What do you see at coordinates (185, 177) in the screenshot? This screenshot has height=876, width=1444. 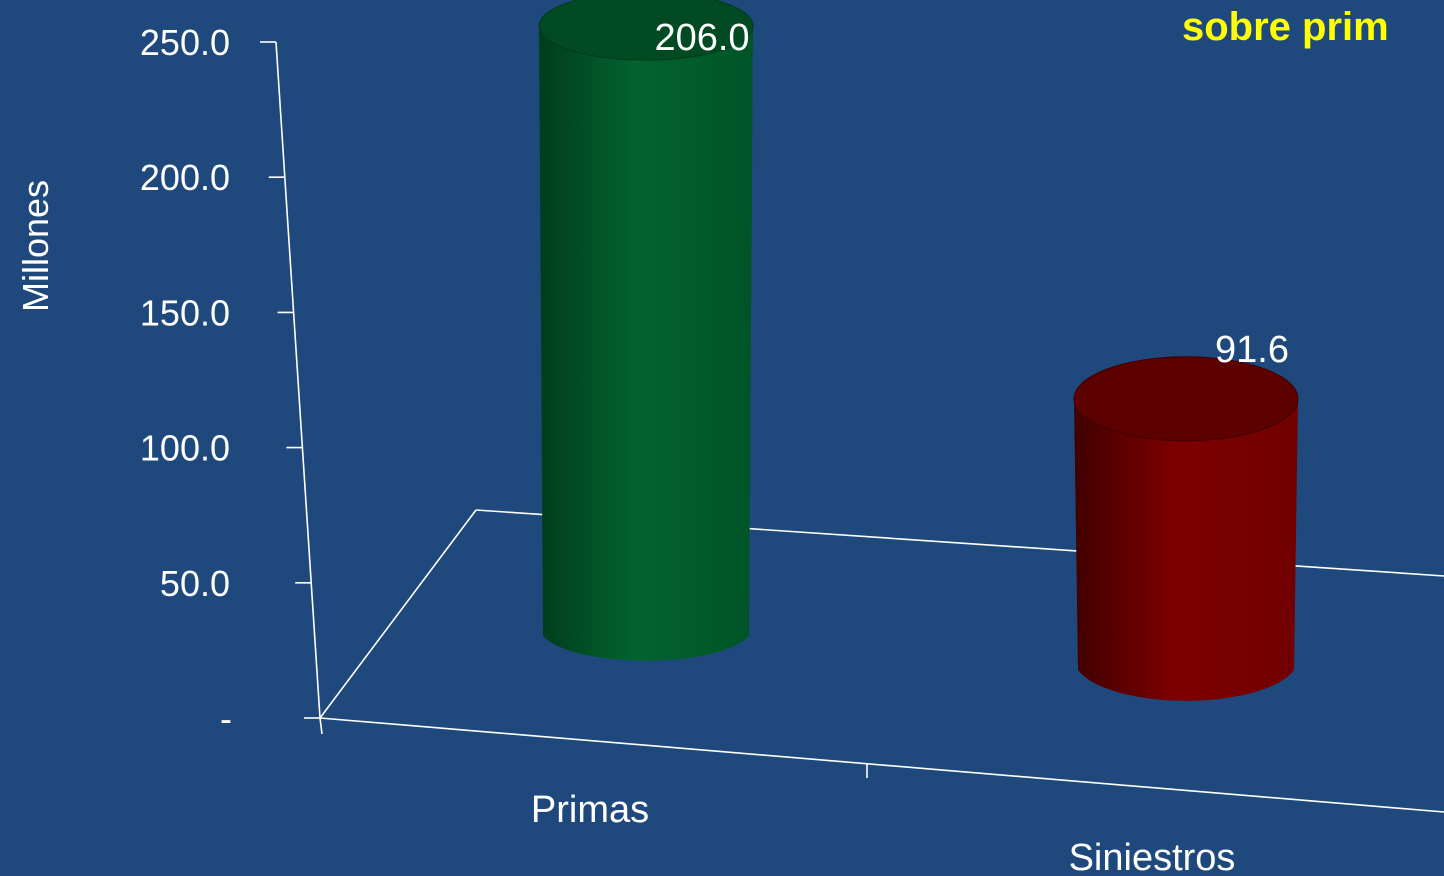 I see `y-tick-label: 200.0` at bounding box center [185, 177].